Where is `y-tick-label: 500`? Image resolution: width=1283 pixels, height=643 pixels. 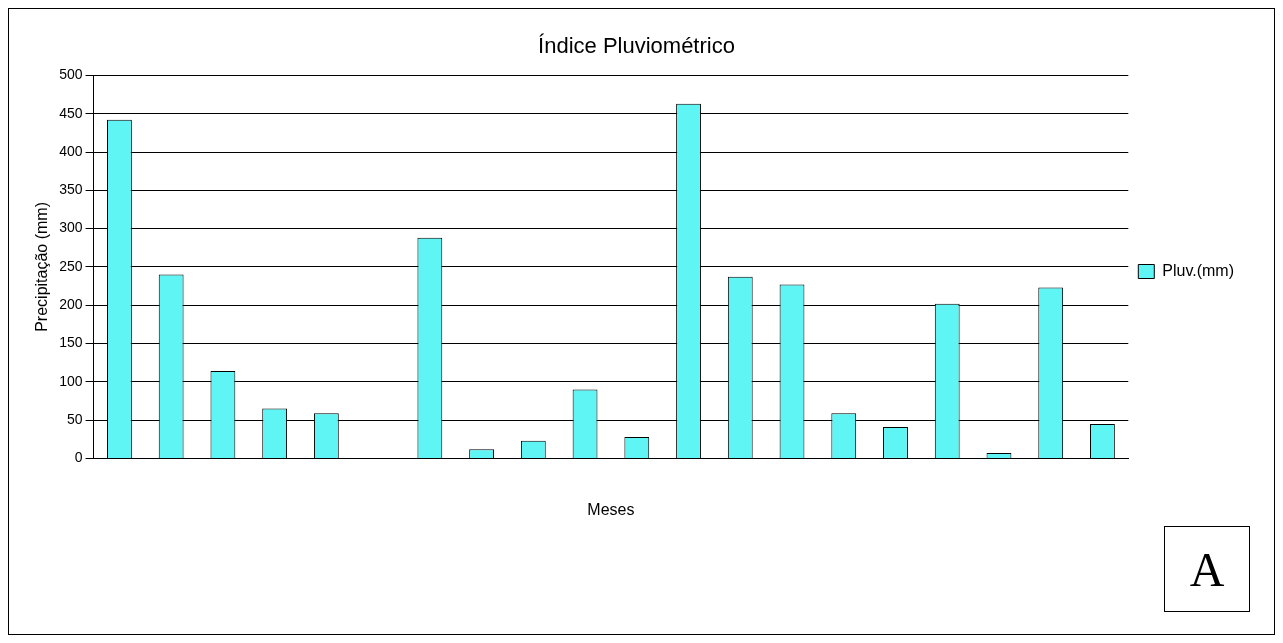 y-tick-label: 500 is located at coordinates (71, 74).